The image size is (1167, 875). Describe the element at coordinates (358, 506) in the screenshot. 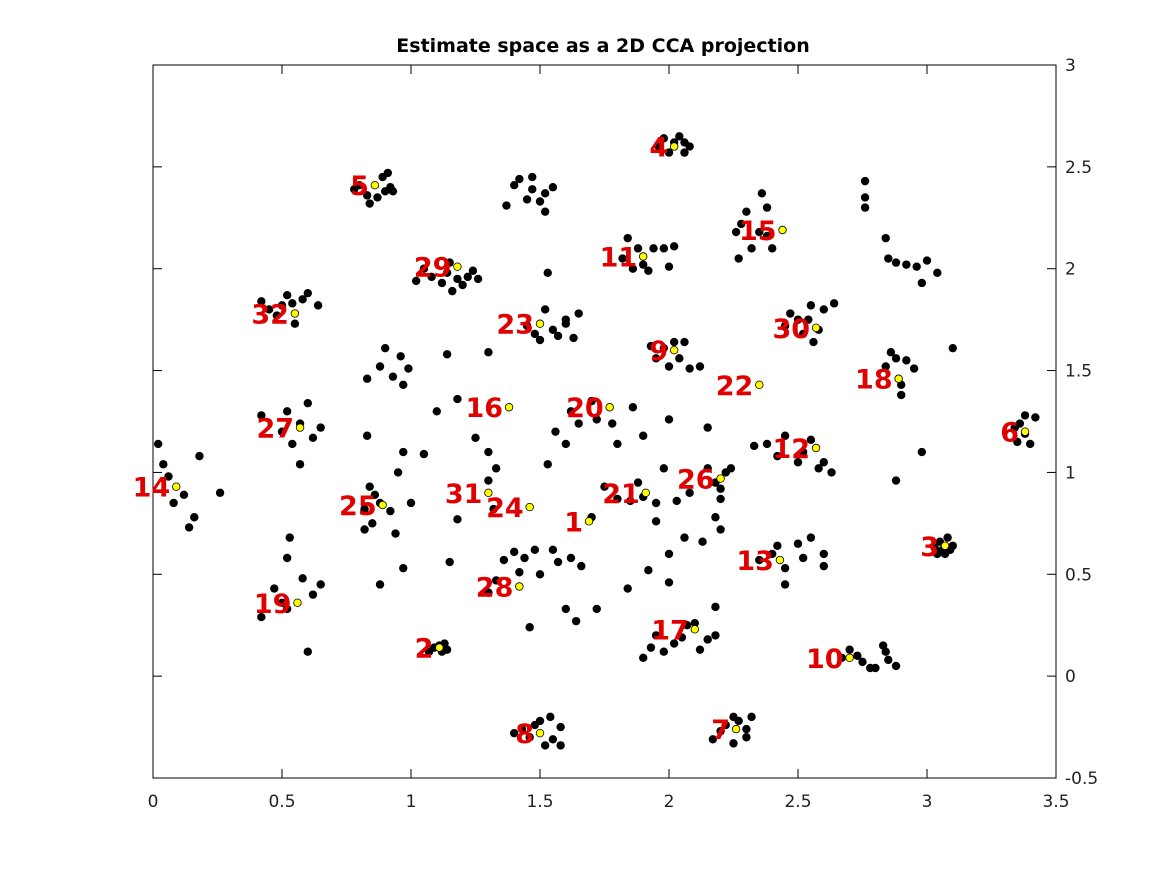

I see `cluster-label: 25` at that location.